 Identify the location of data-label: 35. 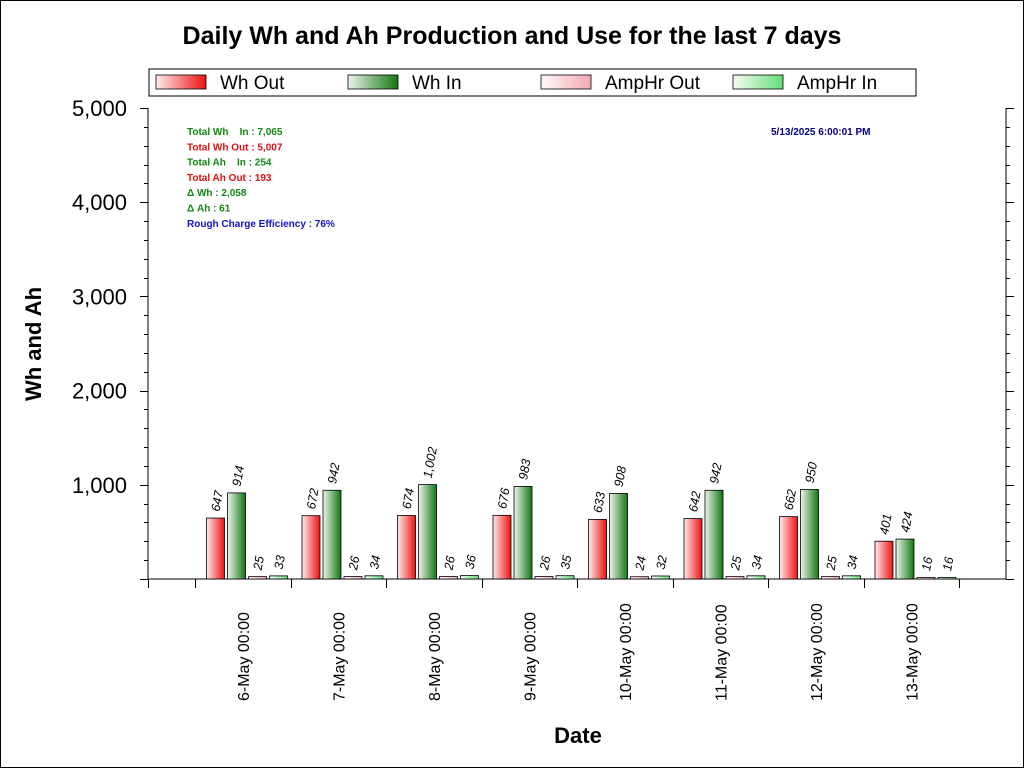
(566, 562).